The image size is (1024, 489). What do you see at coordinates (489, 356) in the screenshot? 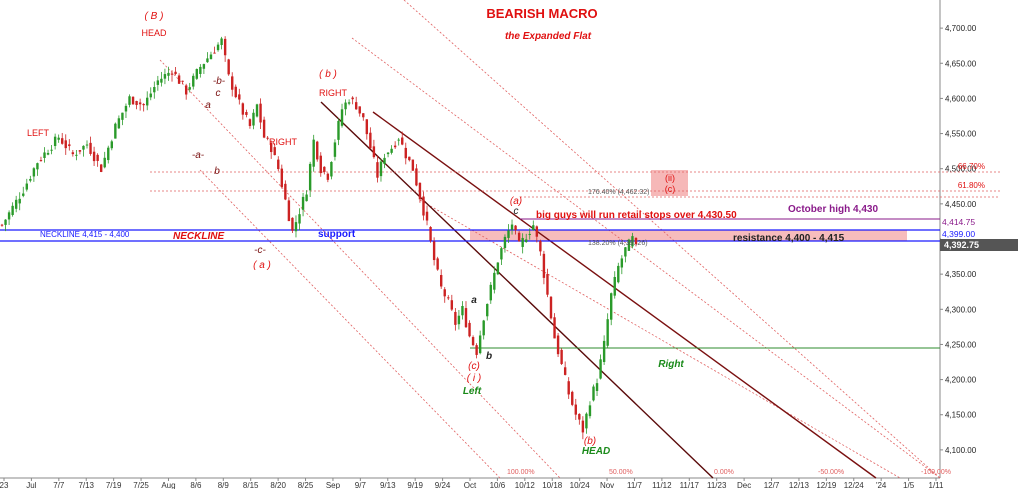
I see `b-mid-label: b` at bounding box center [489, 356].